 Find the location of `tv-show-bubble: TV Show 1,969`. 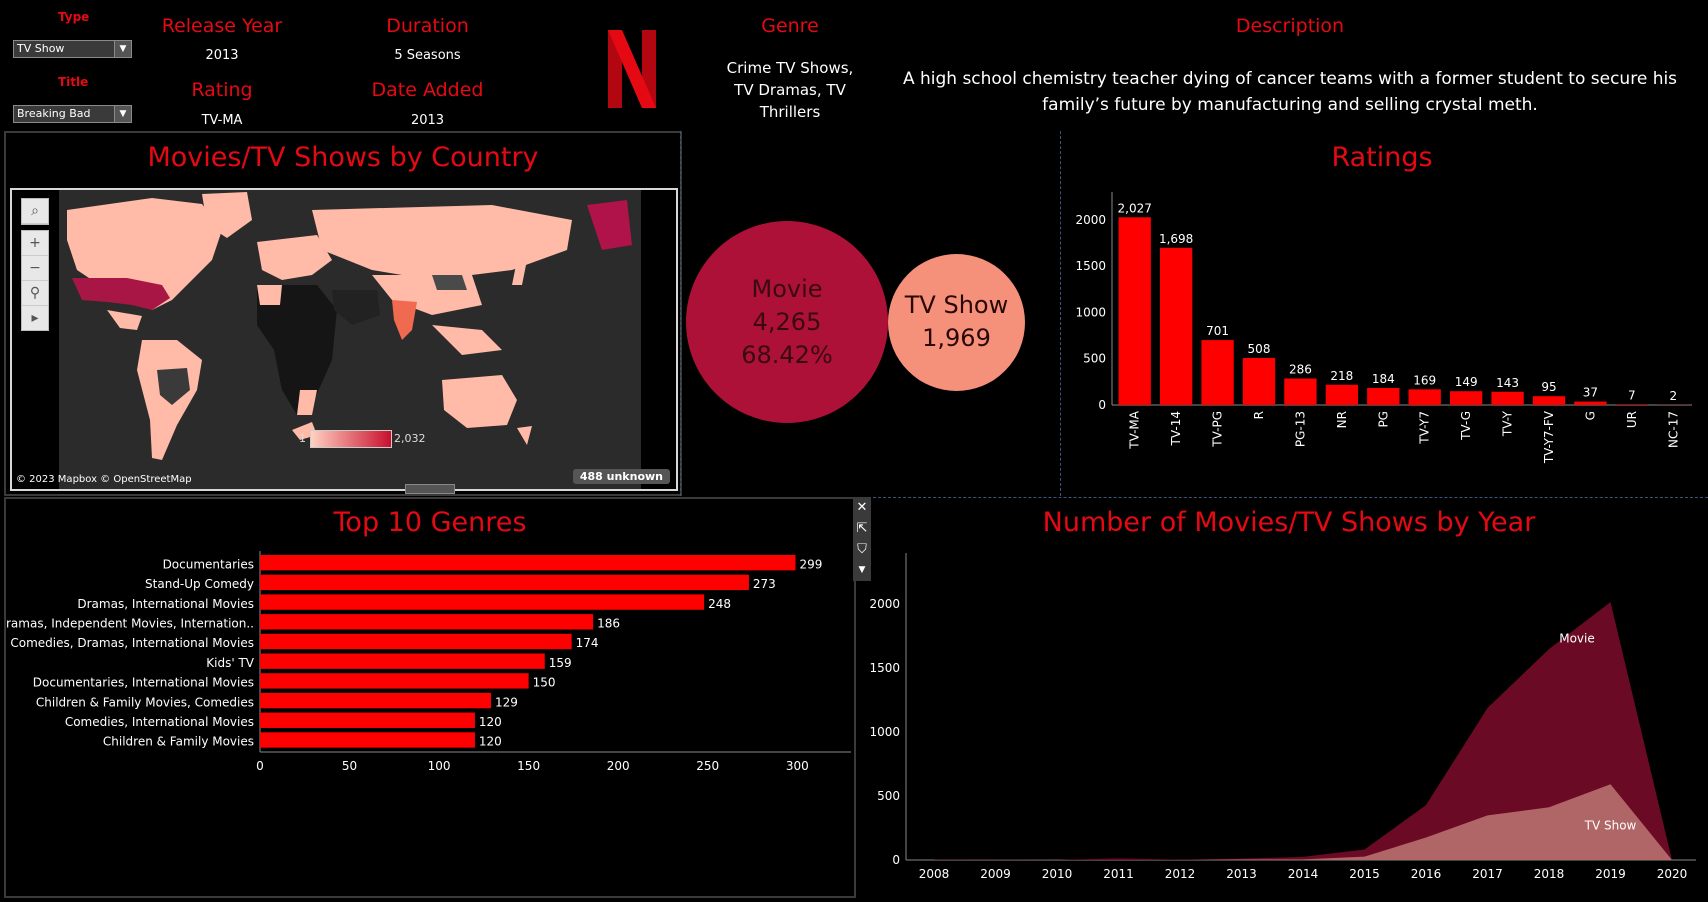

tv-show-bubble: TV Show 1,969 is located at coordinates (956, 322).